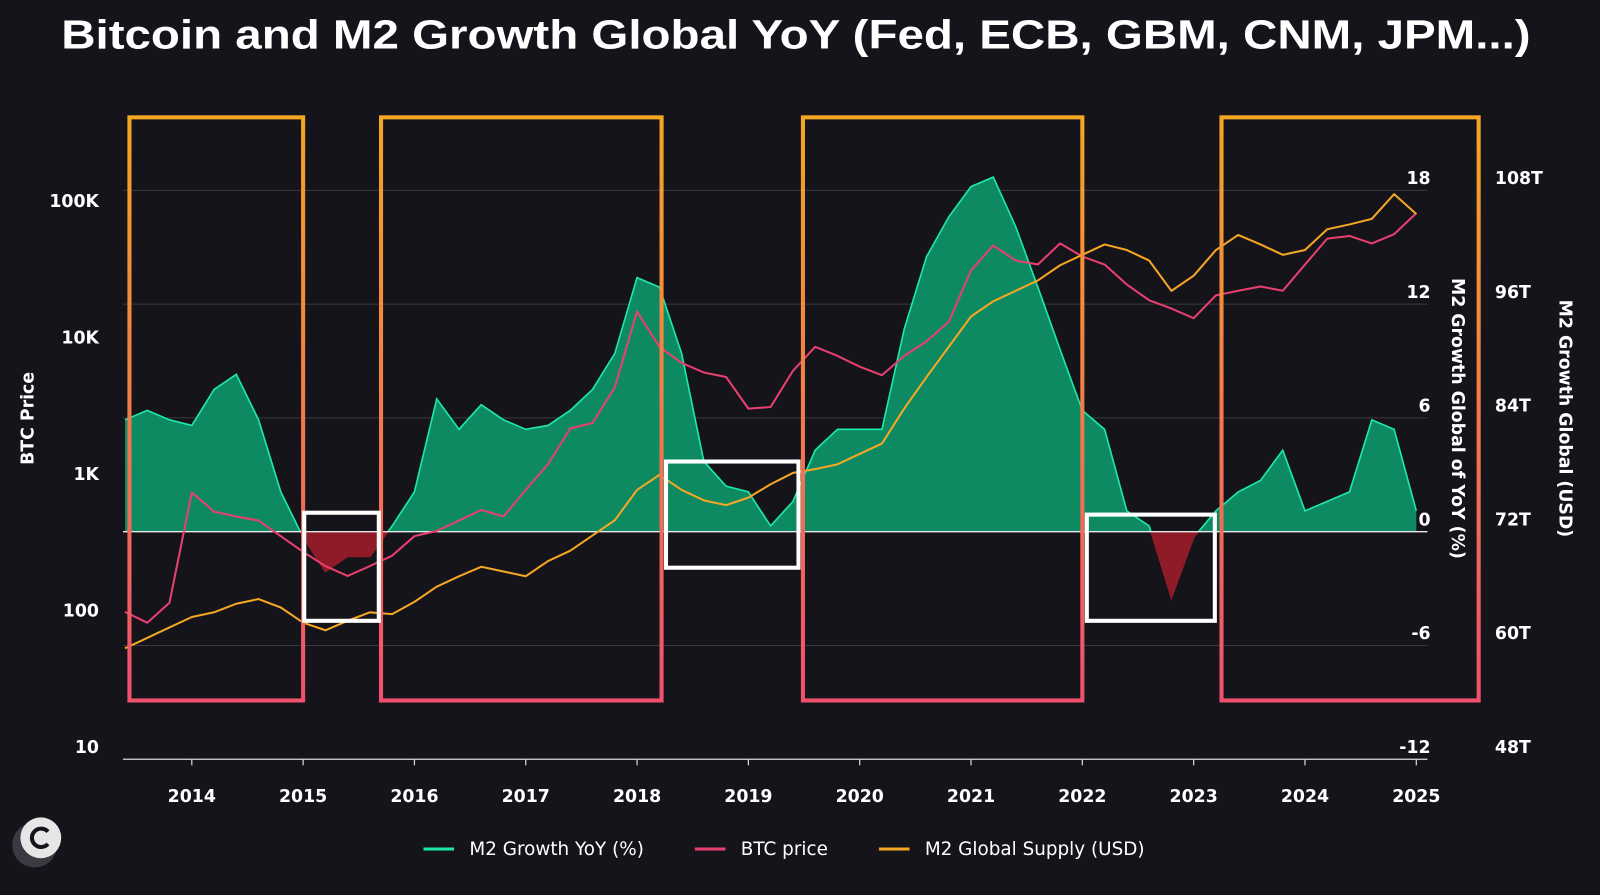 The width and height of the screenshot is (1600, 895). Describe the element at coordinates (37, 842) in the screenshot. I see `logo` at that location.